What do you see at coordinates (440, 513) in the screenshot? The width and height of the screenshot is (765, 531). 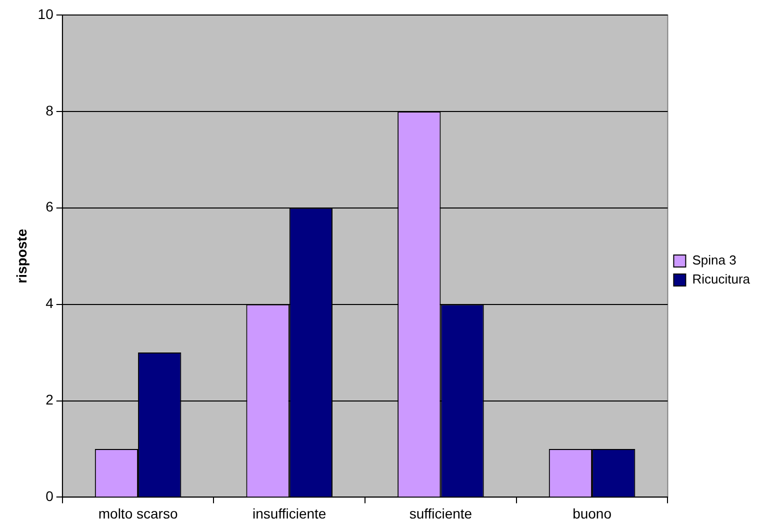 I see `x-tick-label: sufficiente` at bounding box center [440, 513].